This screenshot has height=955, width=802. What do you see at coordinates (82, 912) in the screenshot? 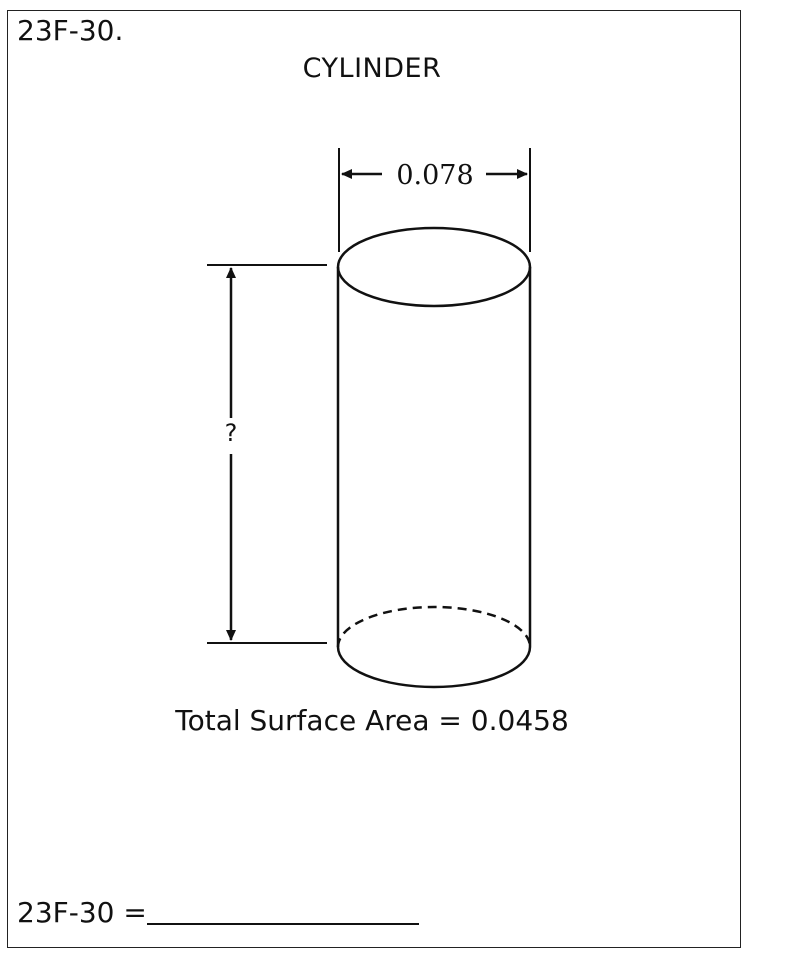
I see `answer-prefix: 23F-30 =` at bounding box center [82, 912].